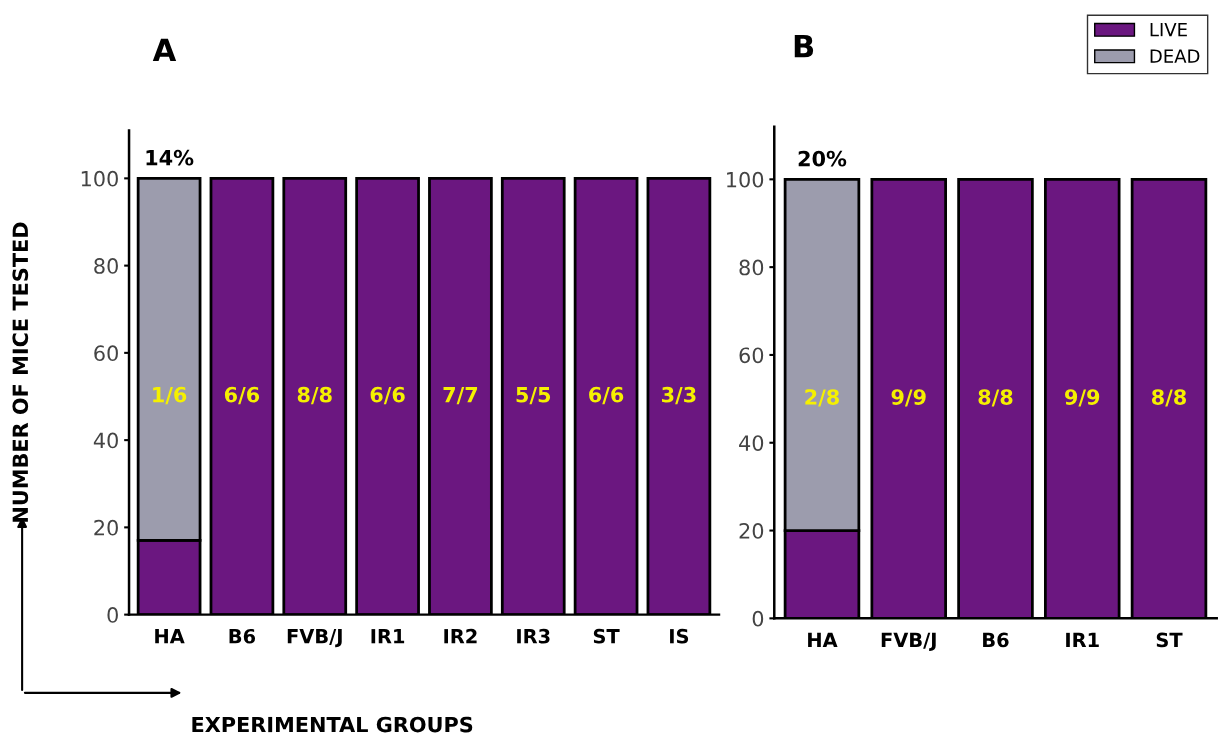  I want to click on annotation: 14%, so click(170, 157).